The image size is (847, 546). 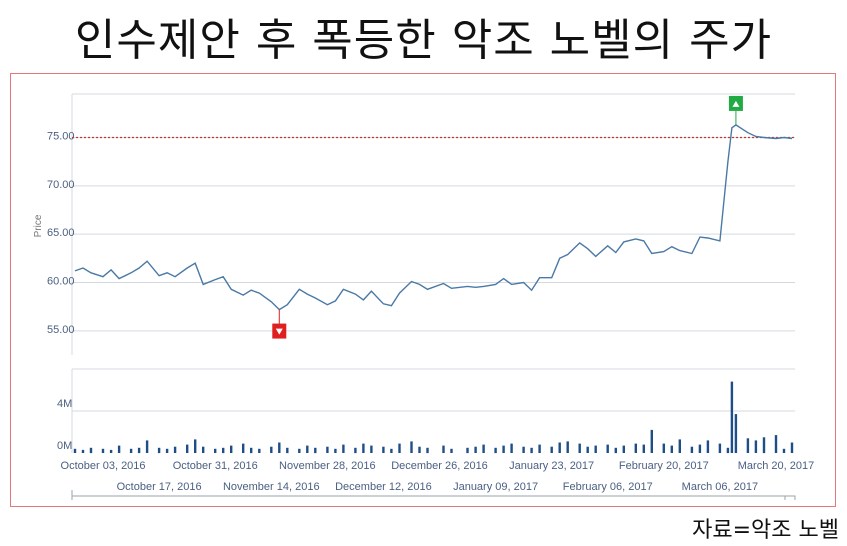 I want to click on x-tick-label: October 31, 2016, so click(x=215, y=466).